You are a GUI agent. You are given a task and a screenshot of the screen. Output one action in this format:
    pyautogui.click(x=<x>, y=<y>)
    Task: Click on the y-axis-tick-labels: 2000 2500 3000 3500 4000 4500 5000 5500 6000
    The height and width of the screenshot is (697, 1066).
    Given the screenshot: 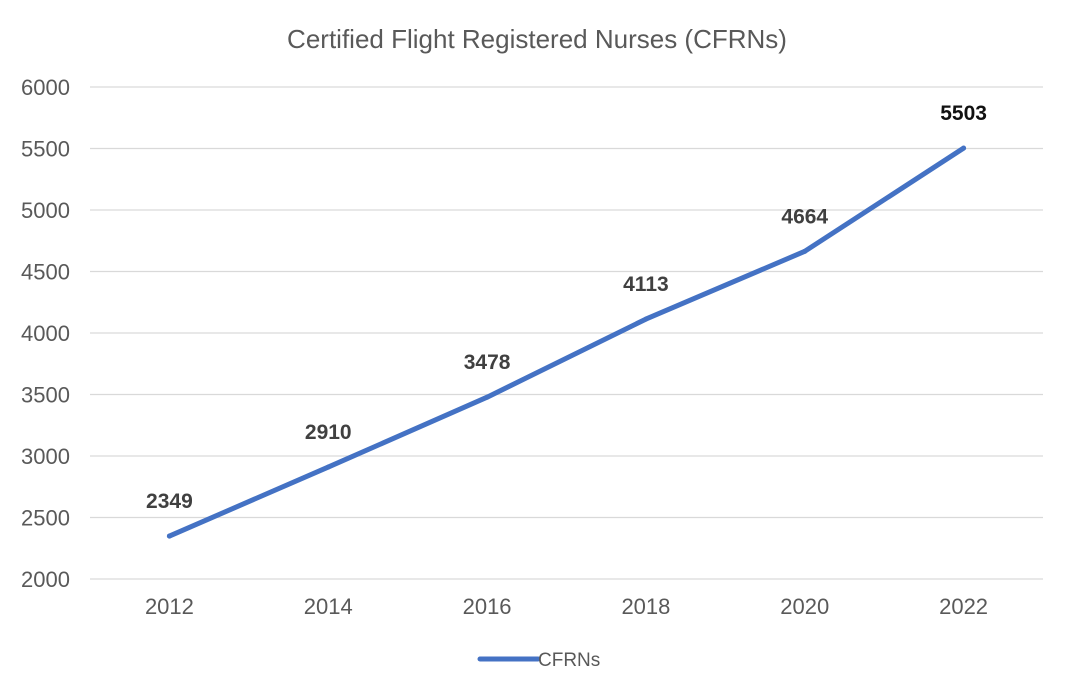 What is the action you would take?
    pyautogui.click(x=45, y=333)
    